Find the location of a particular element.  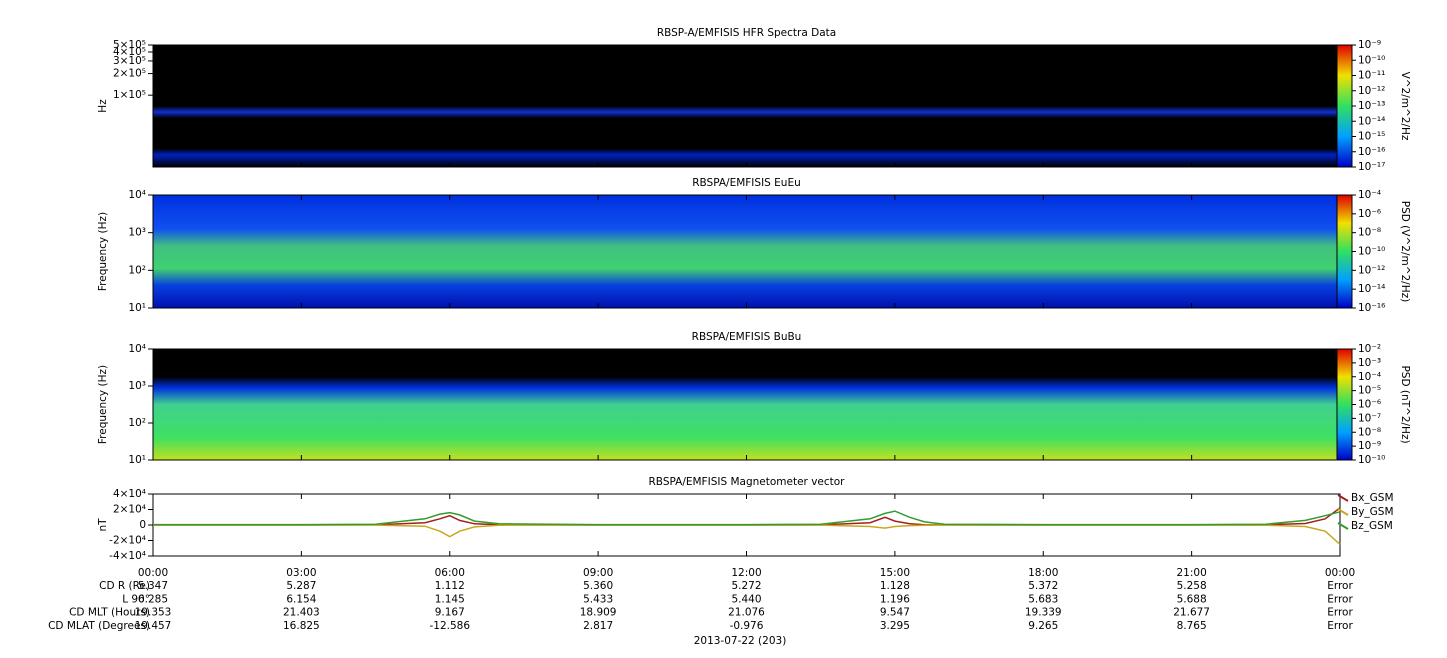

colorbar-tick-label: 10⁻¹⁴ is located at coordinates (1371, 121).